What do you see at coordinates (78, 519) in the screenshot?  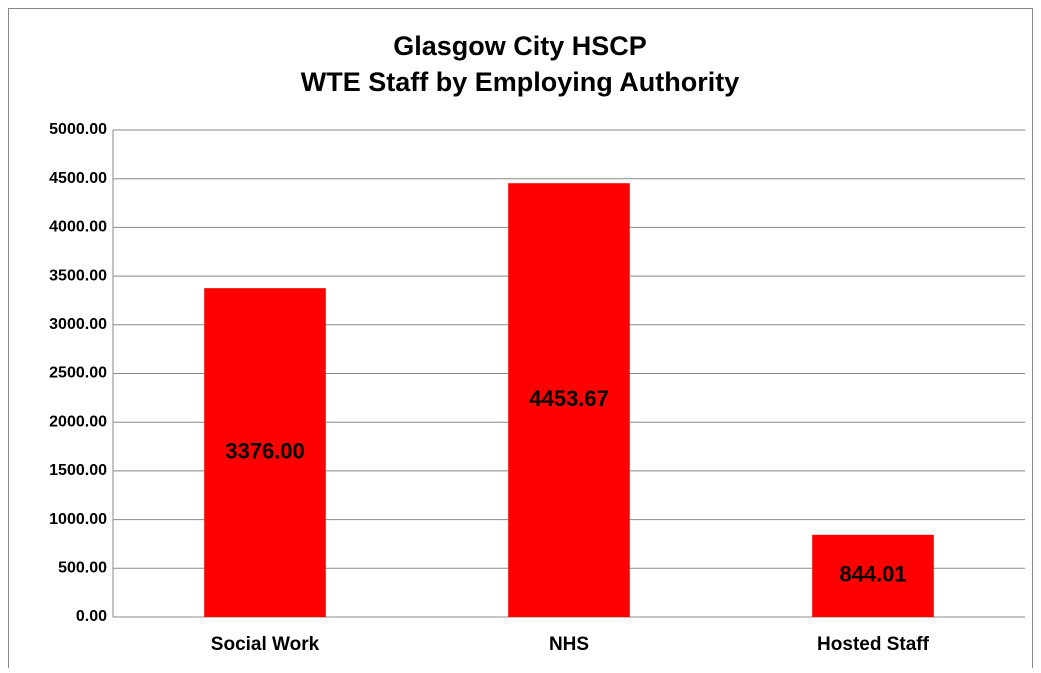 I see `y-tick-label: 1000.00` at bounding box center [78, 519].